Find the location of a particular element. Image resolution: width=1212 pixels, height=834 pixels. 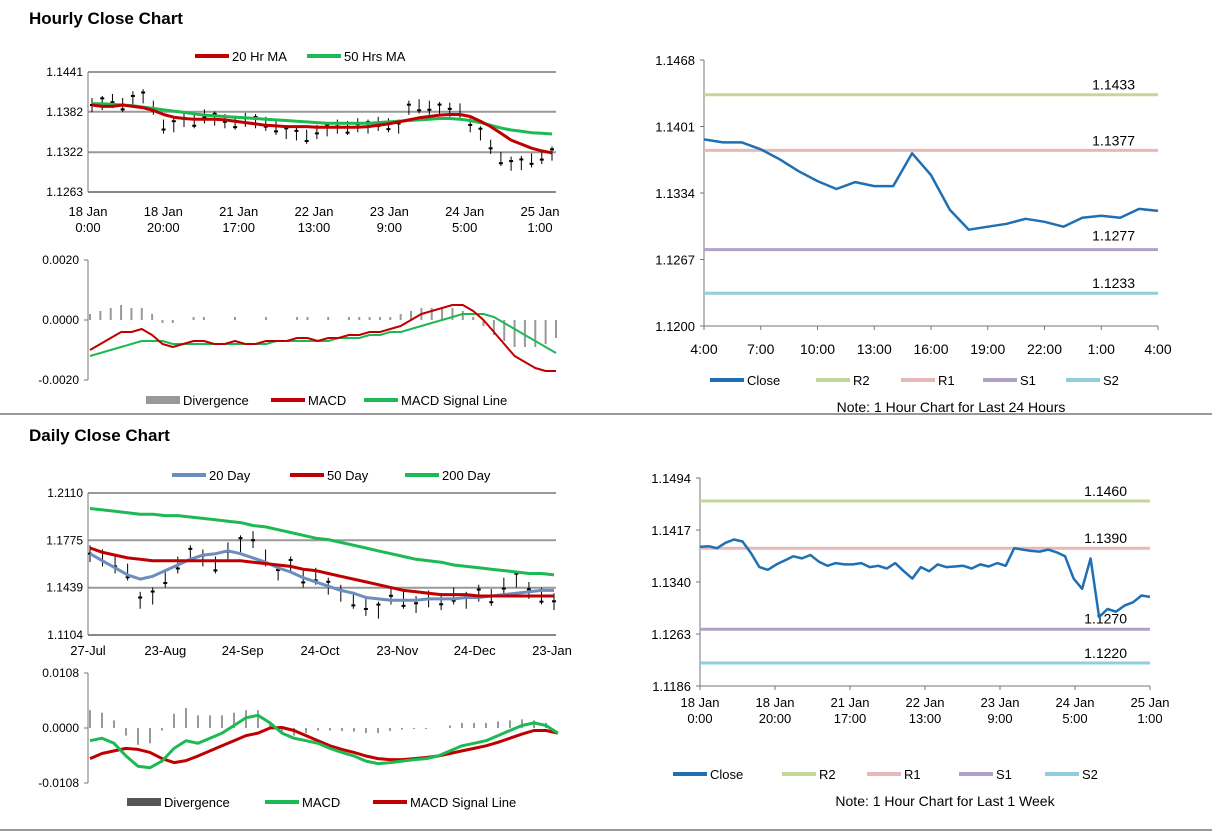

daily-20day-line is located at coordinates (321, 575).